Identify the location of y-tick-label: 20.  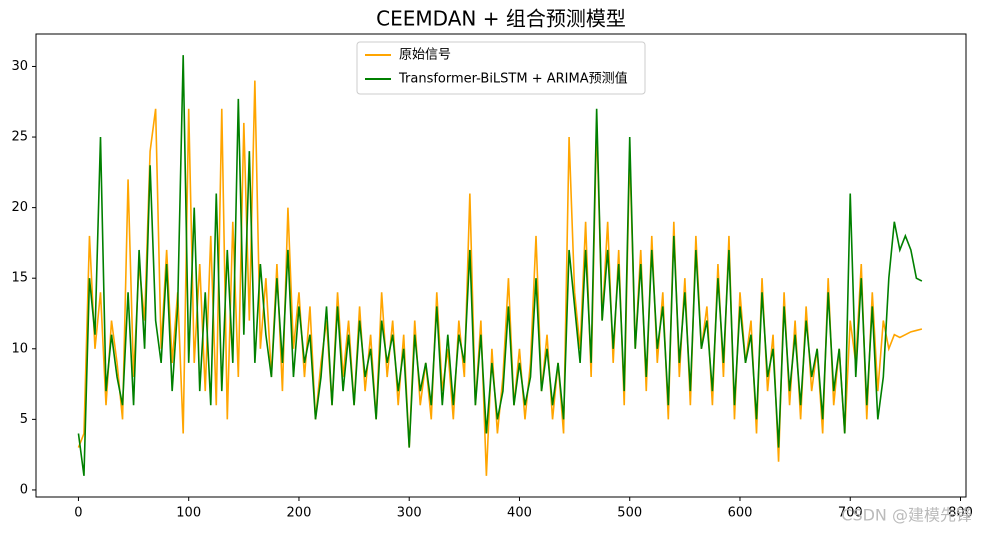
(19, 207).